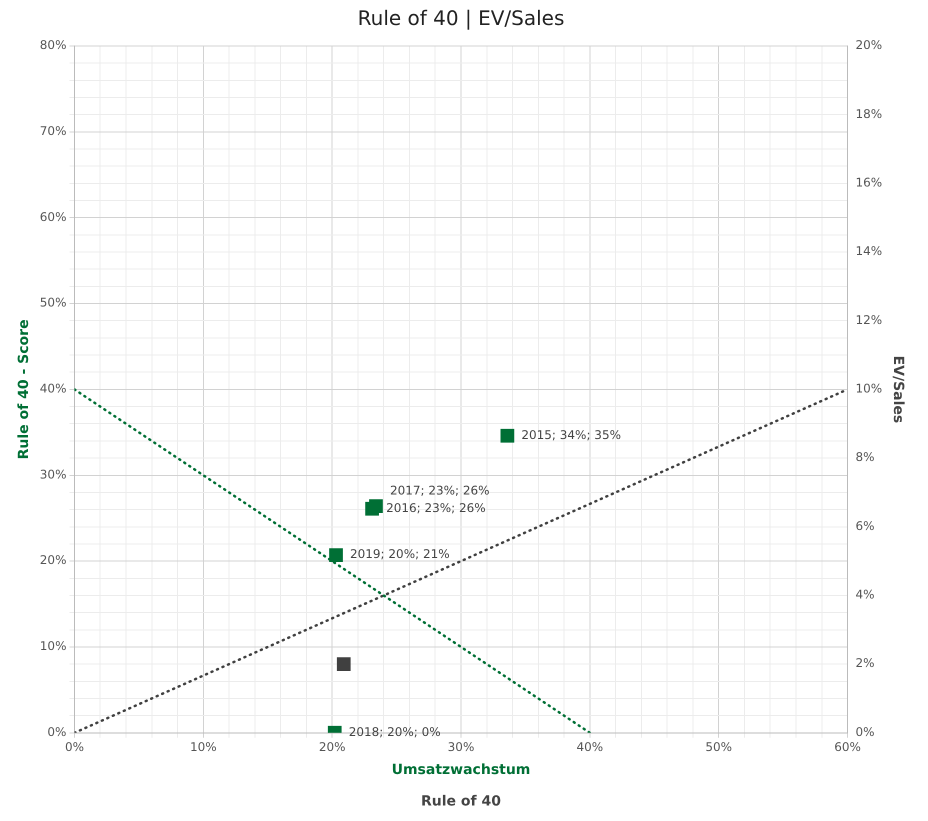  Describe the element at coordinates (53, 560) in the screenshot. I see `y-tick-label: 20%` at that location.